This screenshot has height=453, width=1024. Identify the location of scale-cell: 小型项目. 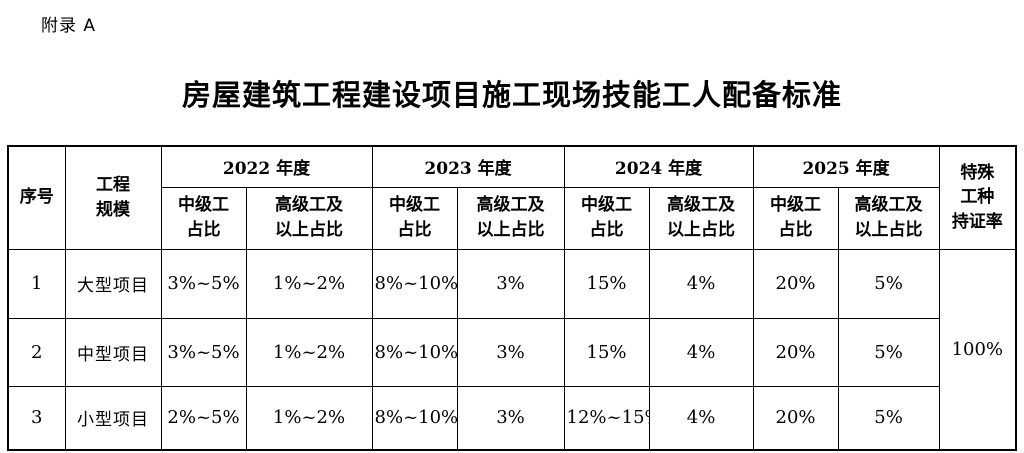
(113, 418).